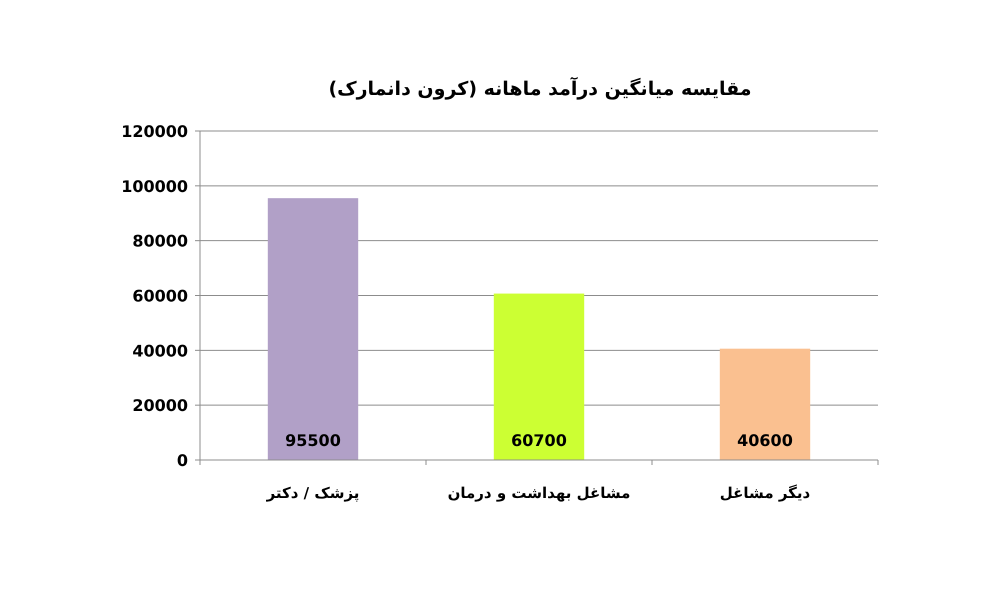 The image size is (1000, 600). What do you see at coordinates (313, 440) in the screenshot?
I see `data-label: 95500` at bounding box center [313, 440].